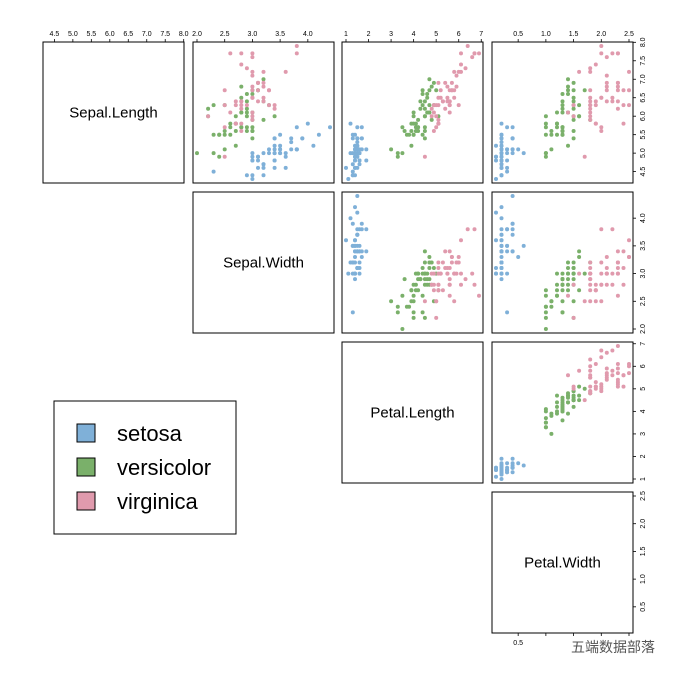 The image size is (675, 675). Describe the element at coordinates (562, 563) in the screenshot. I see `variable-label: Petal.Width` at that location.